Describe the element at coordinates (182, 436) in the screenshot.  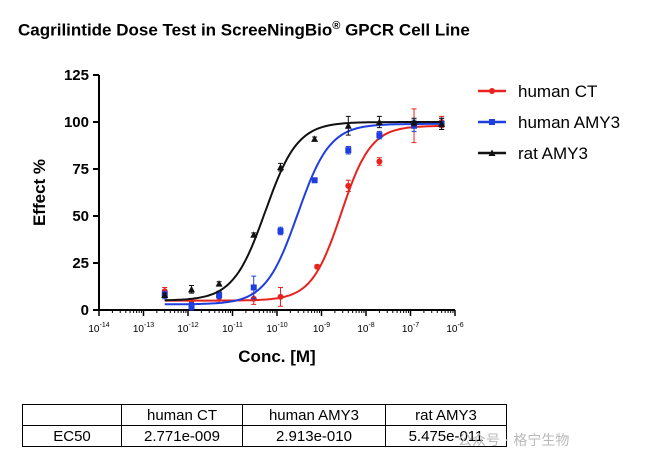
I see `ec50-value-human-ct: 2.771e-009` at that location.